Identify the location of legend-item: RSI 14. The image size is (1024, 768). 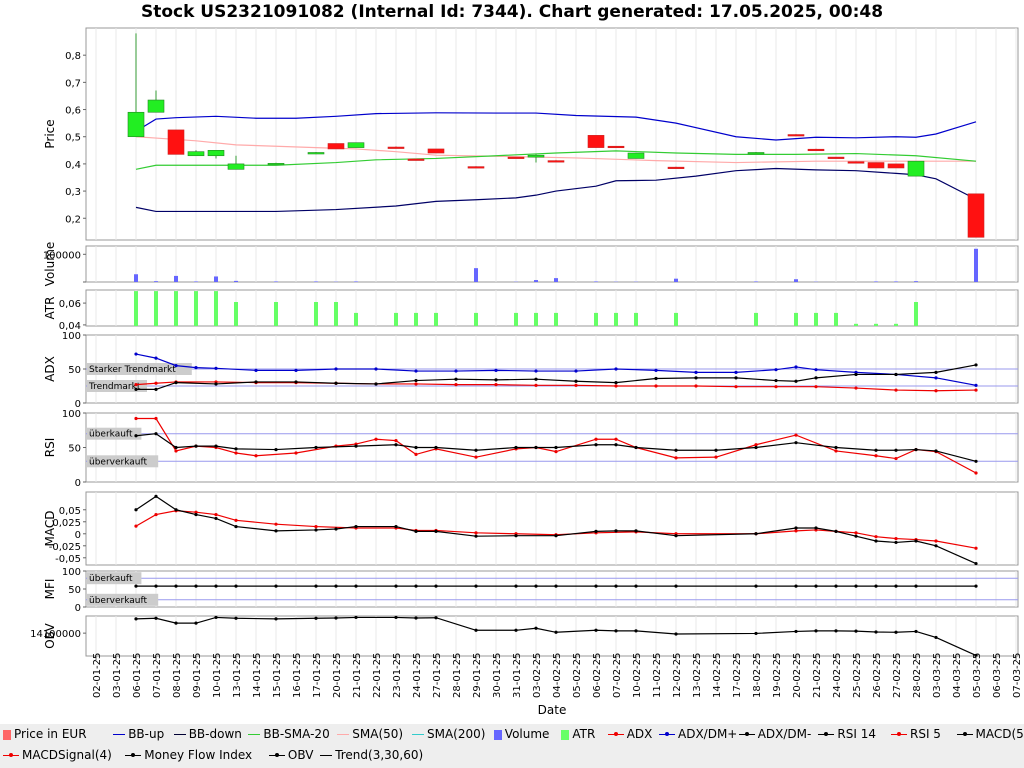
(847, 734).